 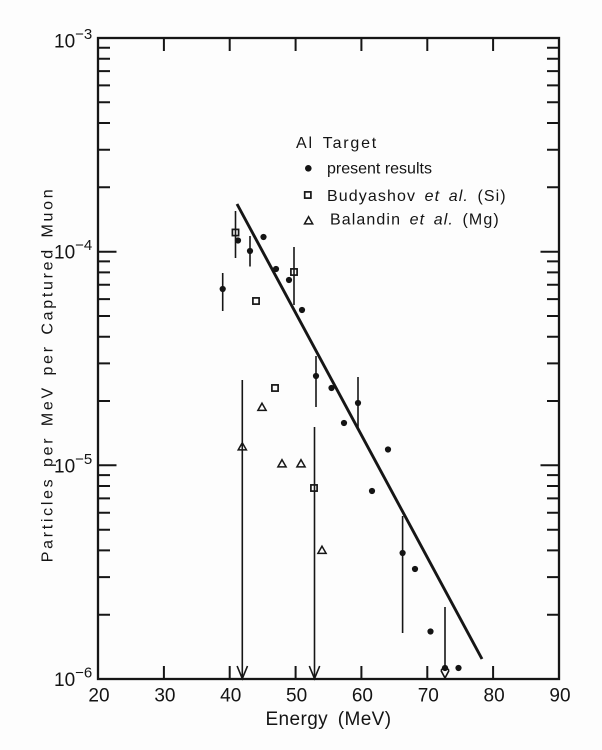 What do you see at coordinates (230, 696) in the screenshot?
I see `svg-text: 40` at bounding box center [230, 696].